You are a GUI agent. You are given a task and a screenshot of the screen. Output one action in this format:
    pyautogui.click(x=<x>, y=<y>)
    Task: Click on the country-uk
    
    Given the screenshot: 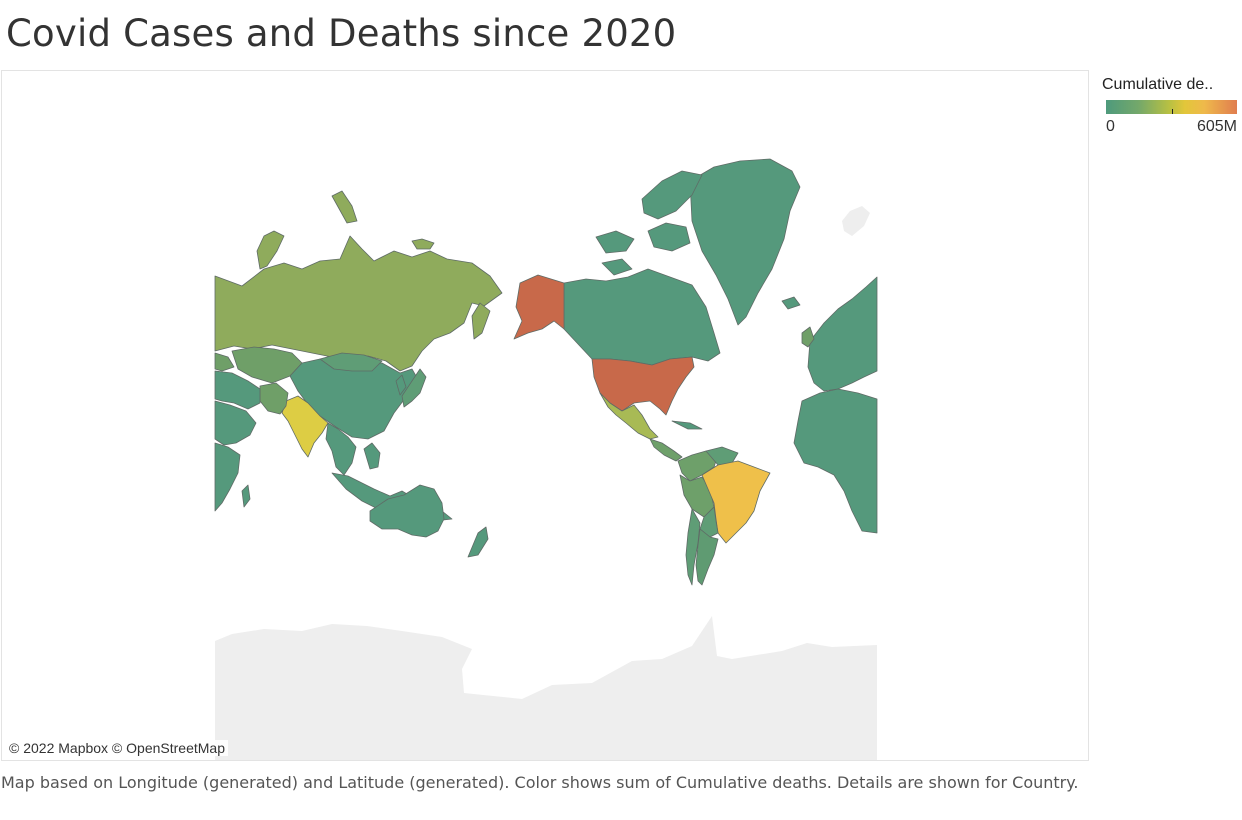 What is the action you would take?
    pyautogui.click(x=808, y=337)
    